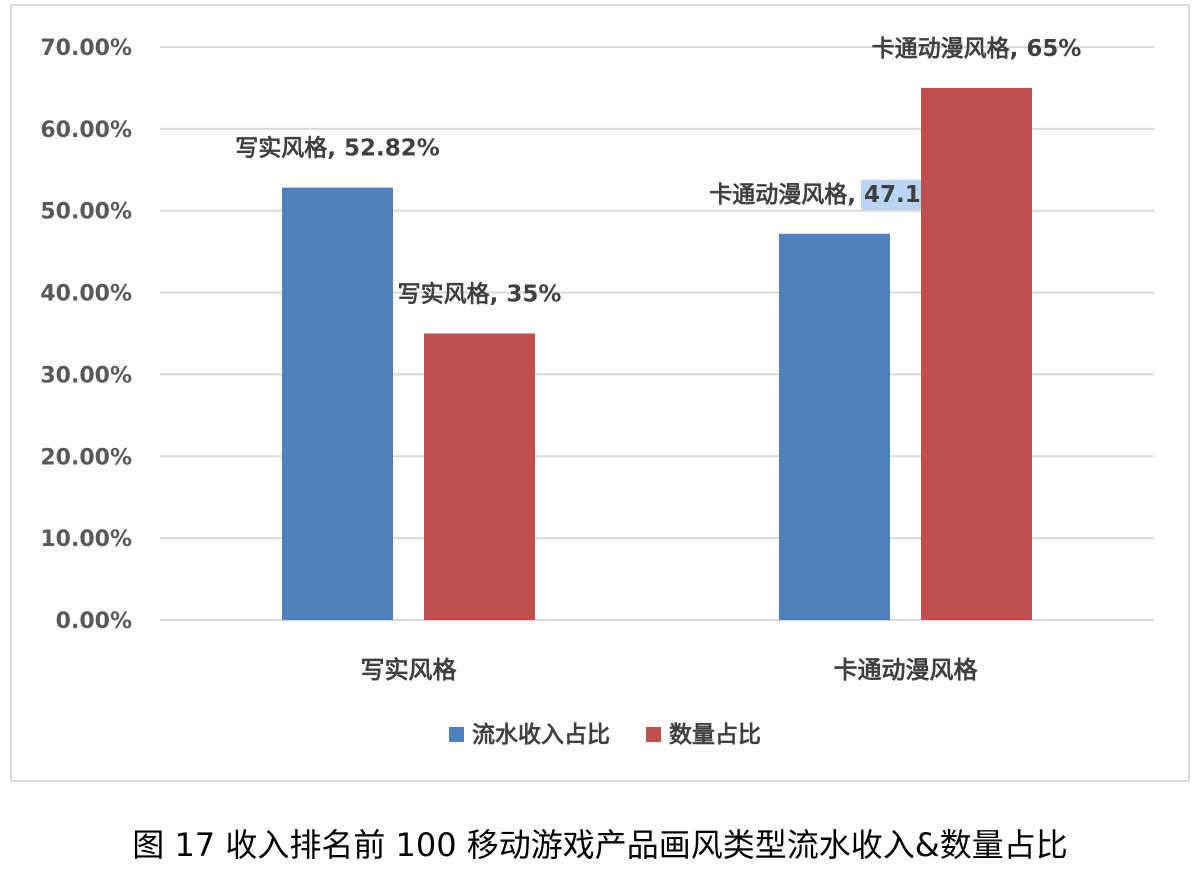 This screenshot has height=878, width=1200. Describe the element at coordinates (480, 294) in the screenshot. I see `data-label: 写实风格, 35%` at that location.